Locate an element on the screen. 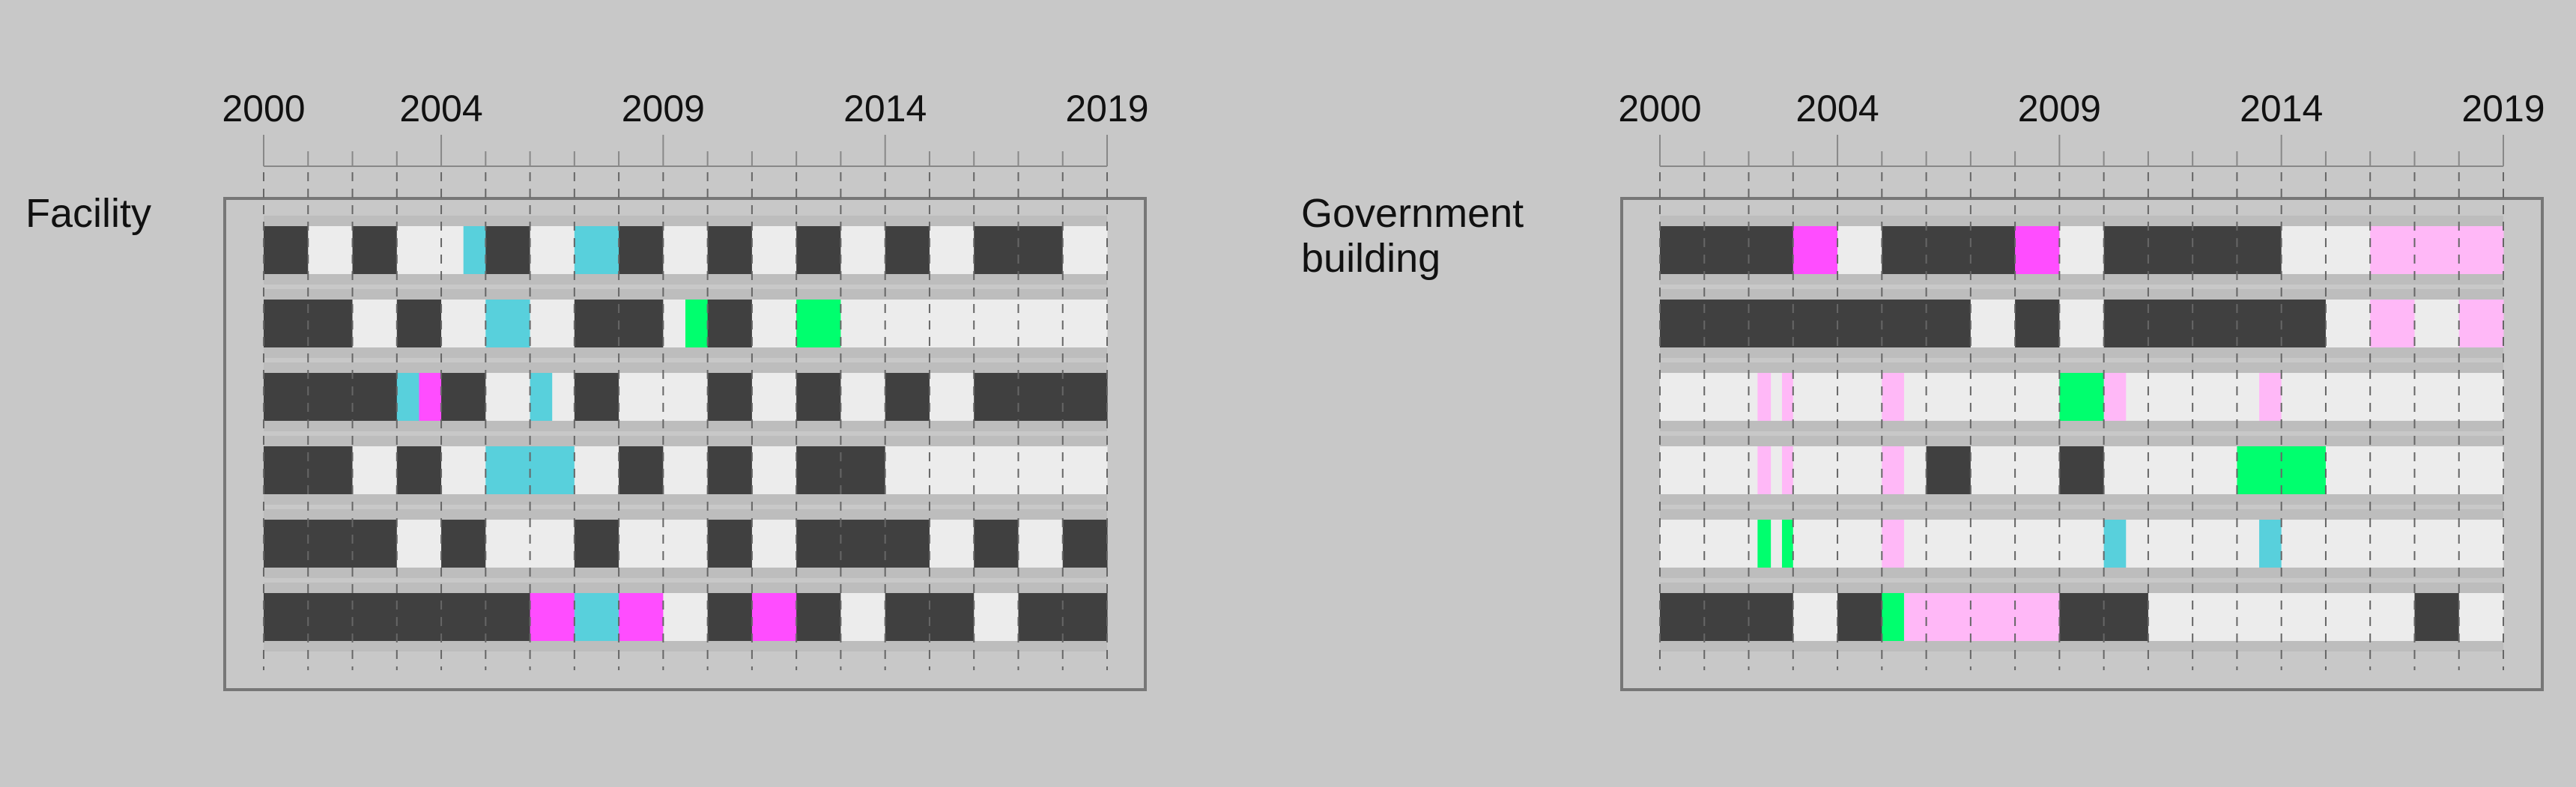 This screenshot has height=787, width=2576. axis-government-building: 2000 2004 2009 2014 2019 is located at coordinates (2081, 127).